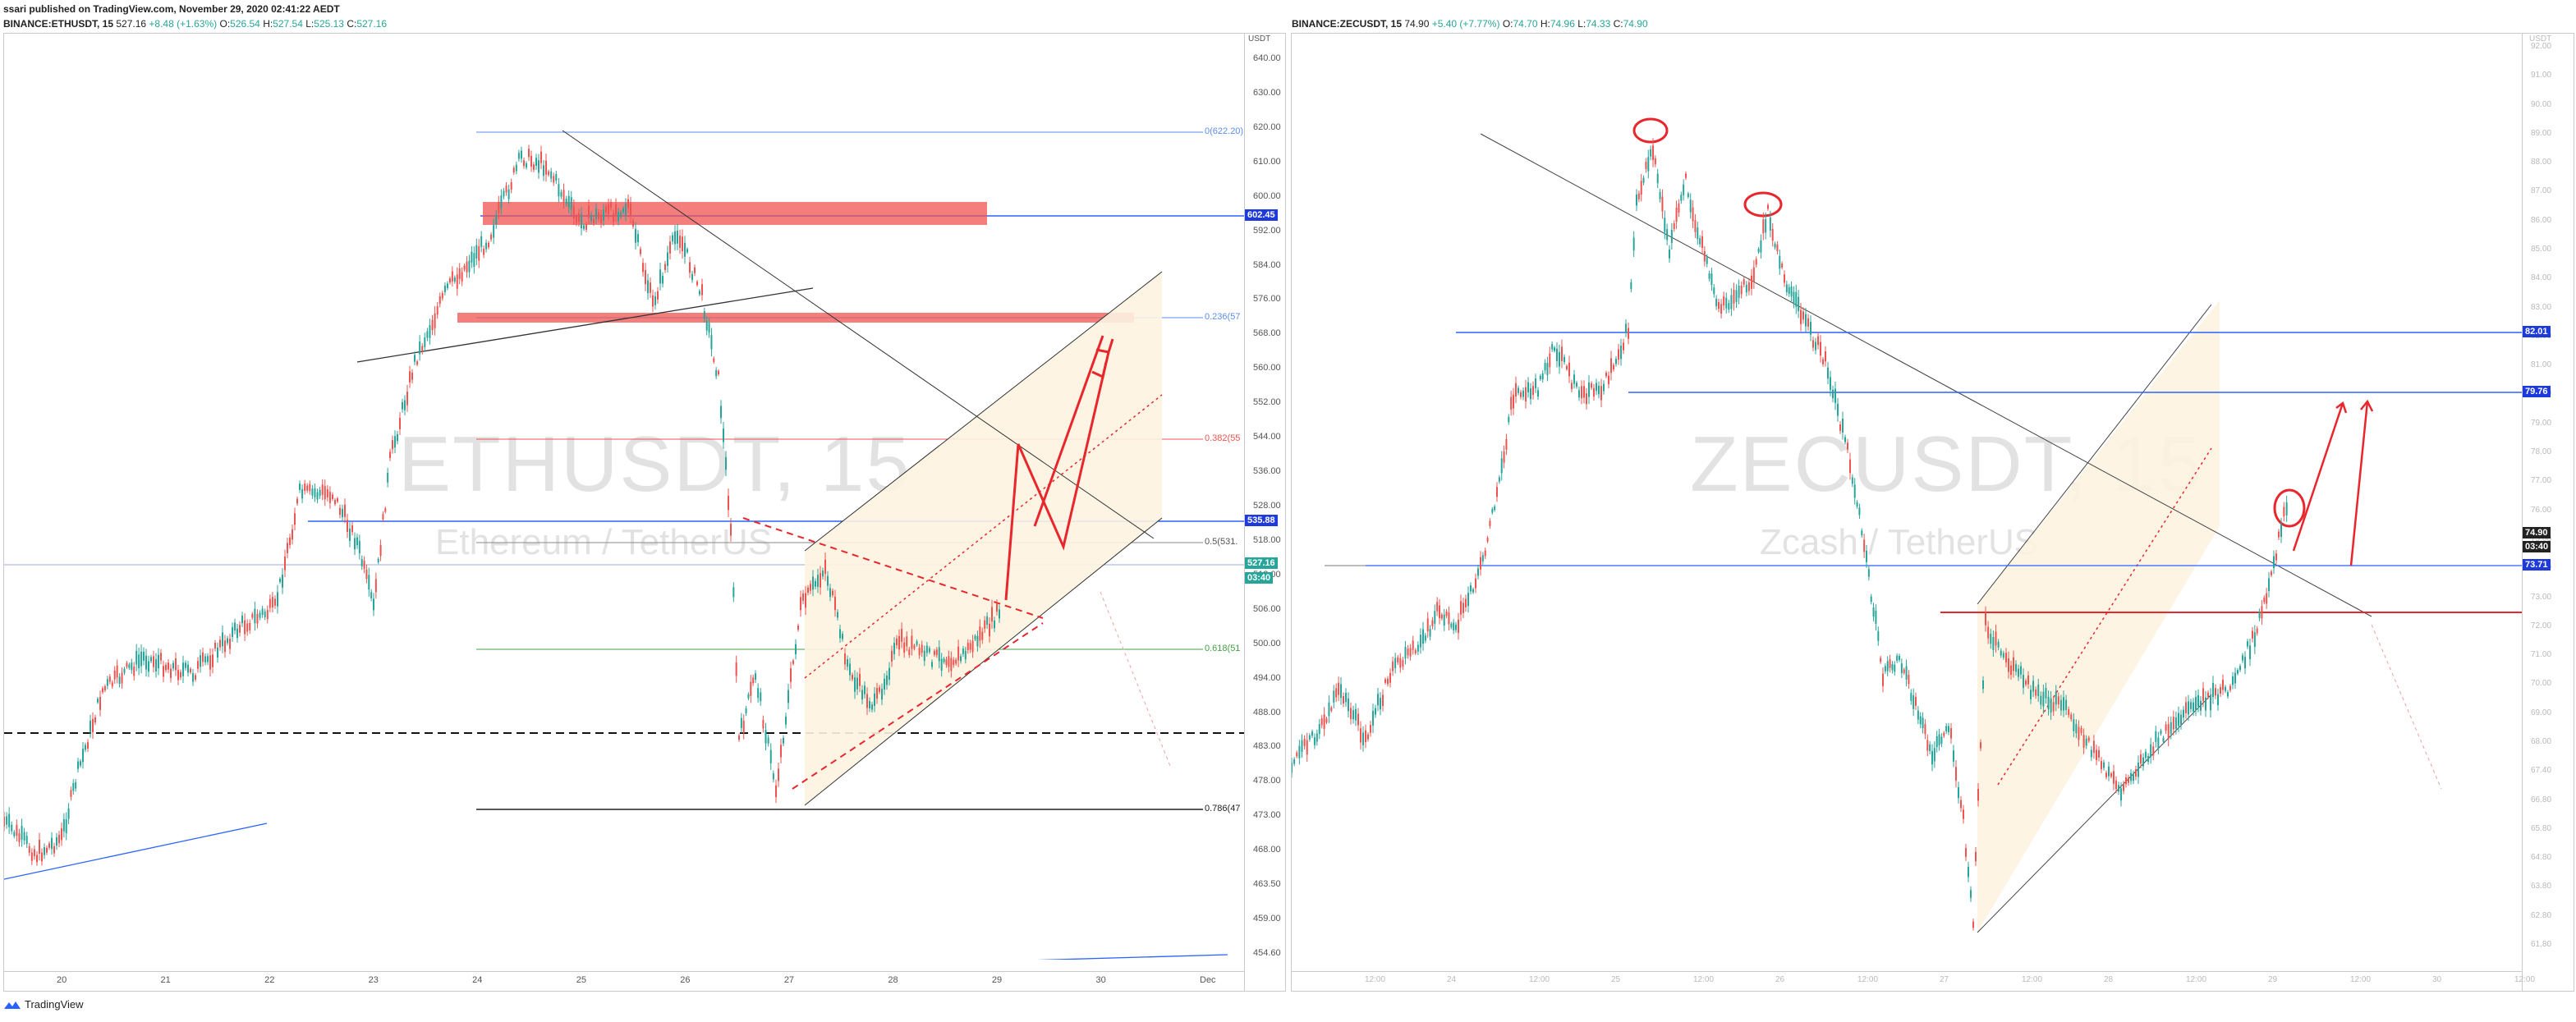 The height and width of the screenshot is (1022, 2576). I want to click on price-tick-label: 478.00, so click(1267, 781).